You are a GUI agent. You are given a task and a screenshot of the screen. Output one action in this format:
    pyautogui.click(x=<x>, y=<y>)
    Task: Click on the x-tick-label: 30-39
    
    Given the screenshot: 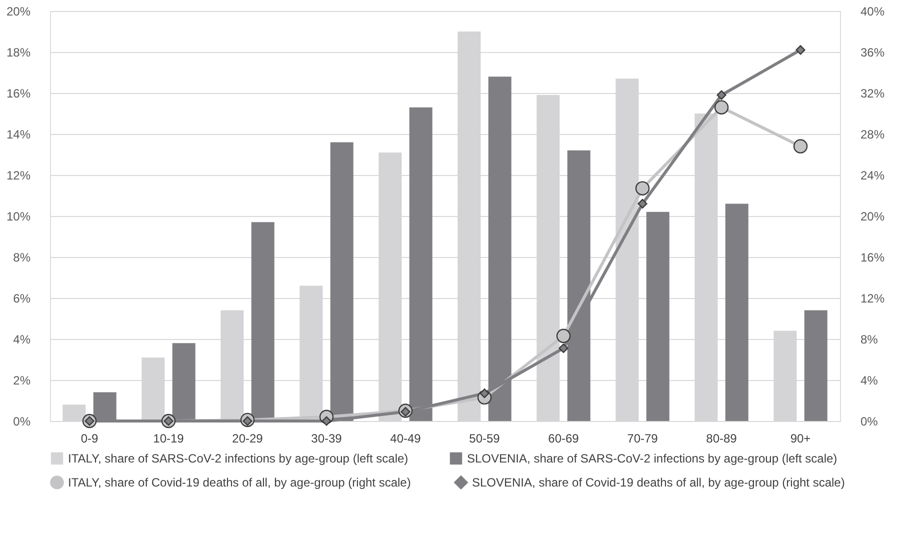 What is the action you would take?
    pyautogui.click(x=326, y=439)
    